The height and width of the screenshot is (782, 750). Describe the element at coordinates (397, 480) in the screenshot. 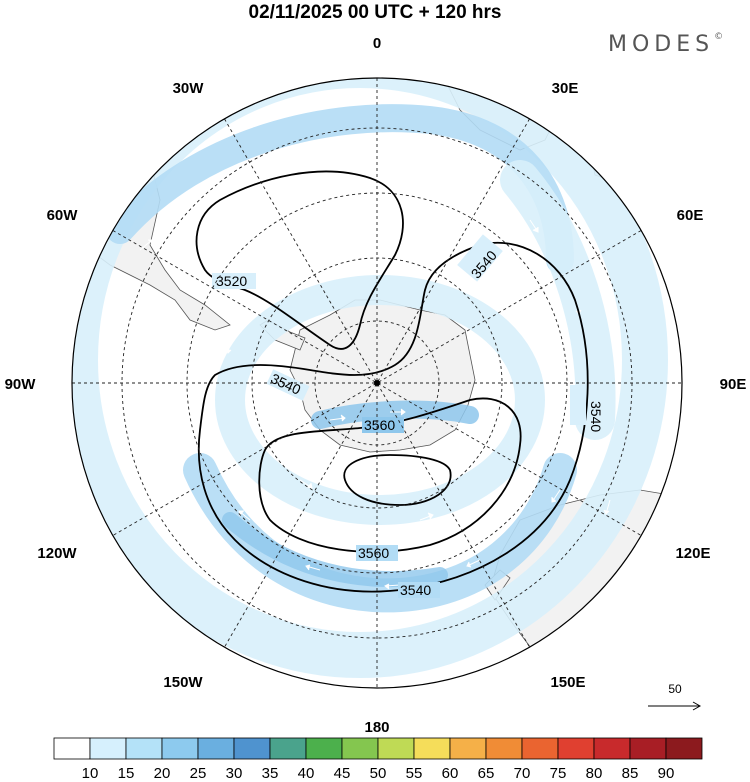

I see `contour-3560-inner` at that location.